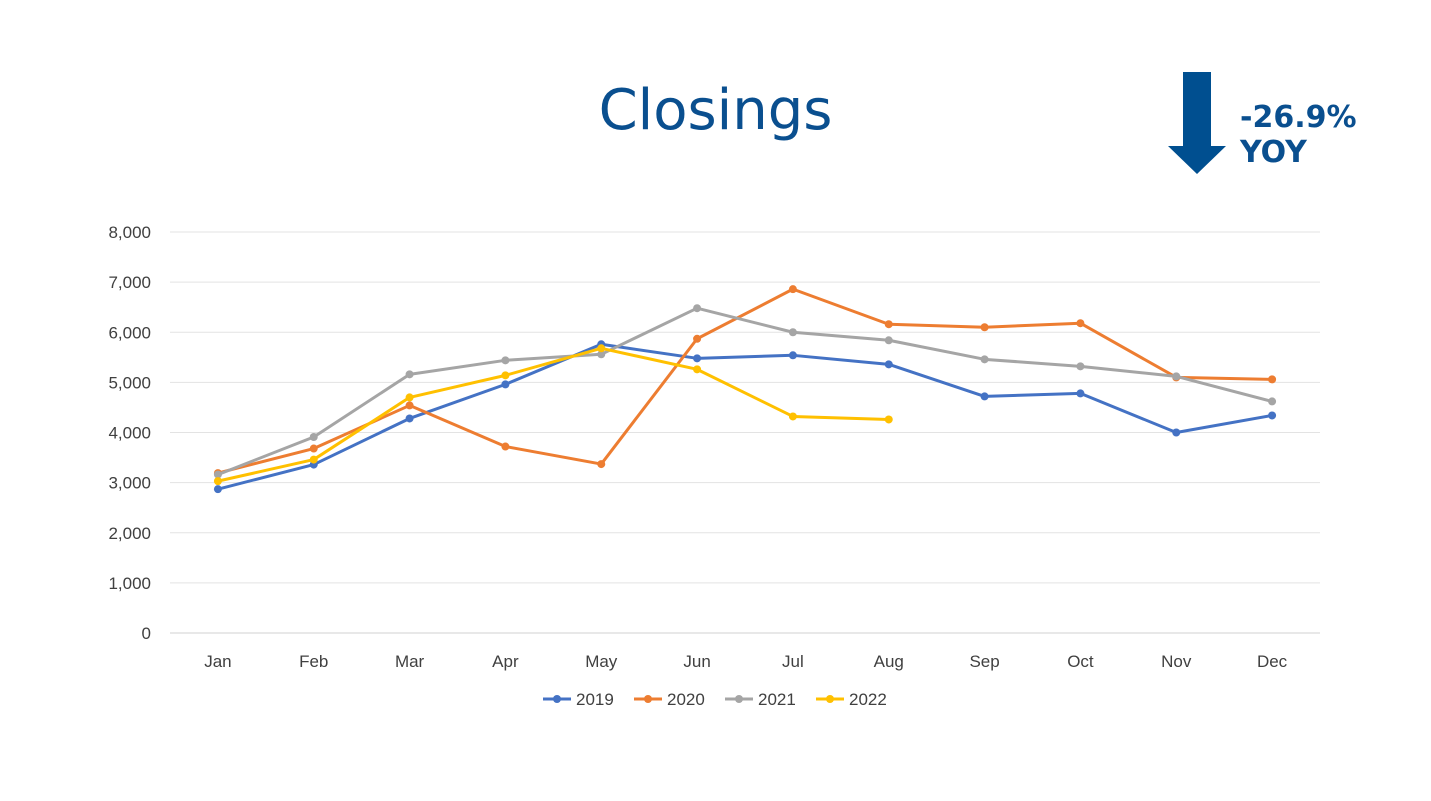 The height and width of the screenshot is (801, 1431). Describe the element at coordinates (984, 396) in the screenshot. I see `data-point-2019-Sep` at that location.